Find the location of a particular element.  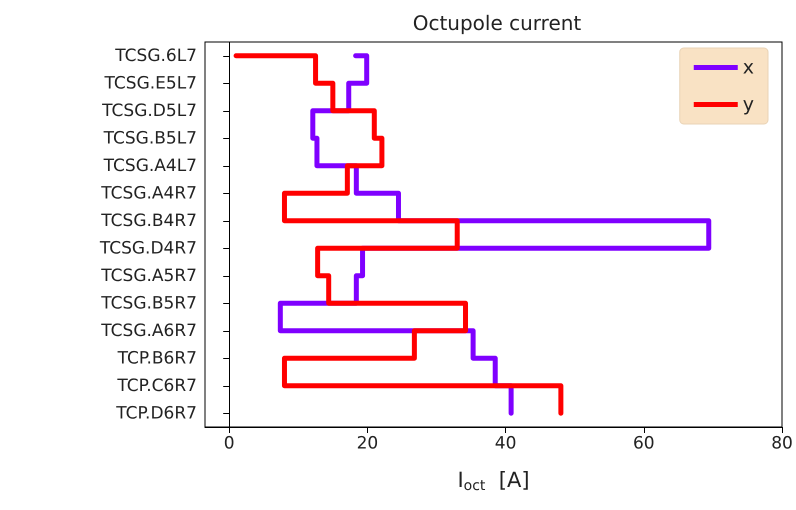

legend-label: y is located at coordinates (748, 105).